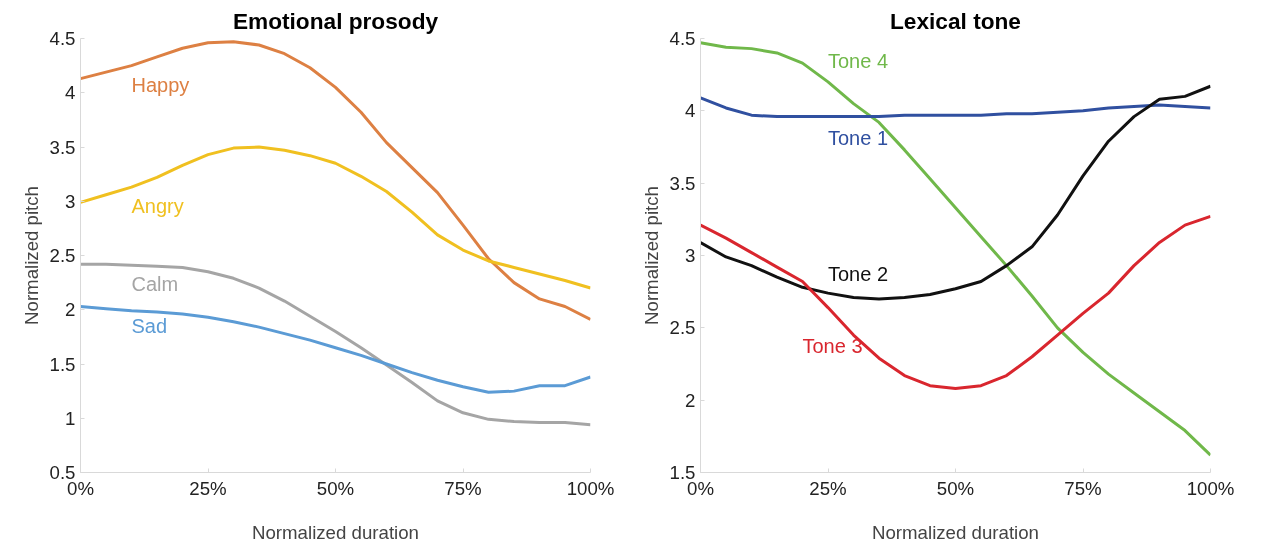 The height and width of the screenshot is (551, 1268). What do you see at coordinates (149, 325) in the screenshot?
I see `series-label: Sad` at bounding box center [149, 325].